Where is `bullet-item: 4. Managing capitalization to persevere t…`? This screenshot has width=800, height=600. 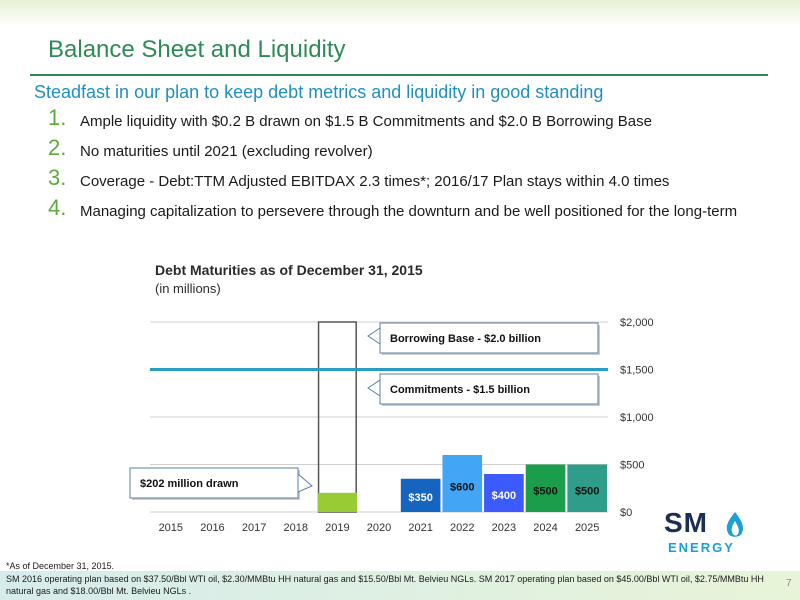 bullet-item: 4. Managing capitalization to persevere t… is located at coordinates (408, 209).